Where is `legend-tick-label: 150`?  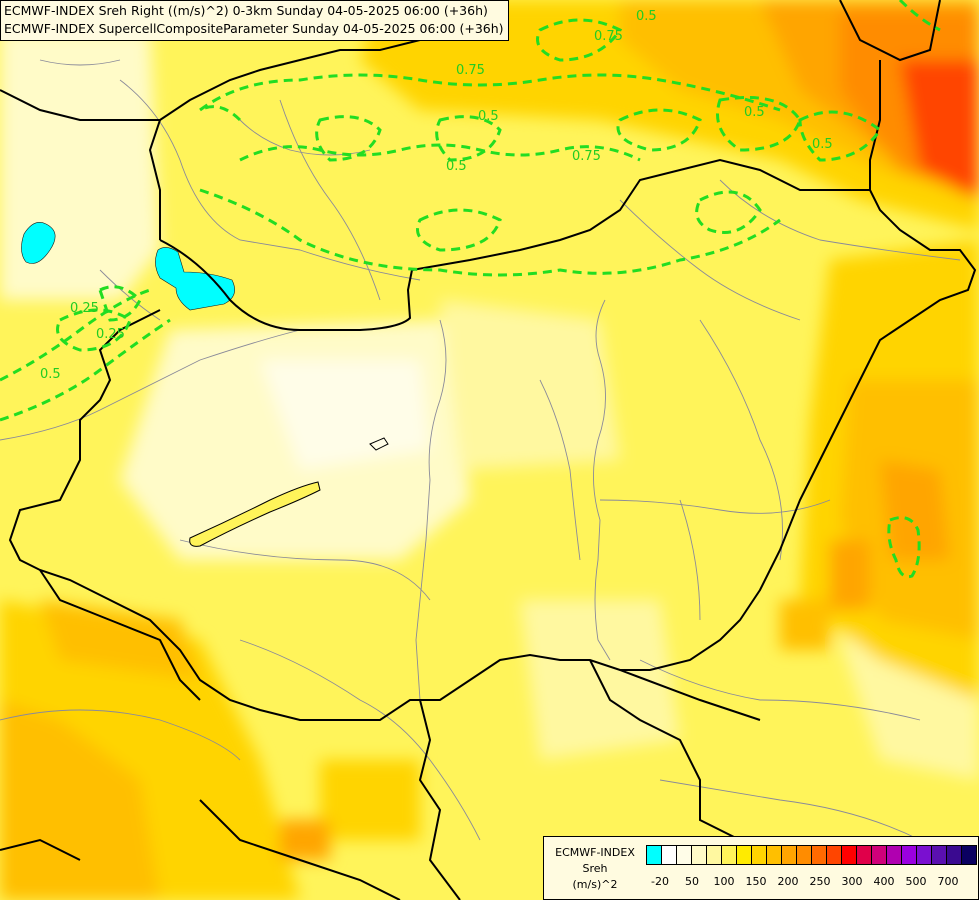 legend-tick-label: 150 is located at coordinates (756, 881).